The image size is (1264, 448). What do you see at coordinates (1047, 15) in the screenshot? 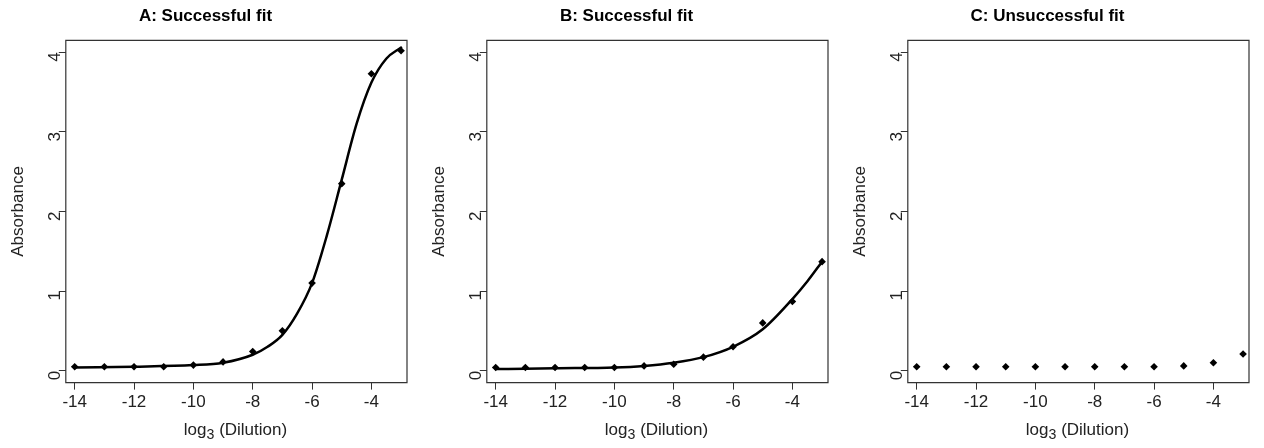
I see `chart-title: C: Unsuccessful fit` at bounding box center [1047, 15].